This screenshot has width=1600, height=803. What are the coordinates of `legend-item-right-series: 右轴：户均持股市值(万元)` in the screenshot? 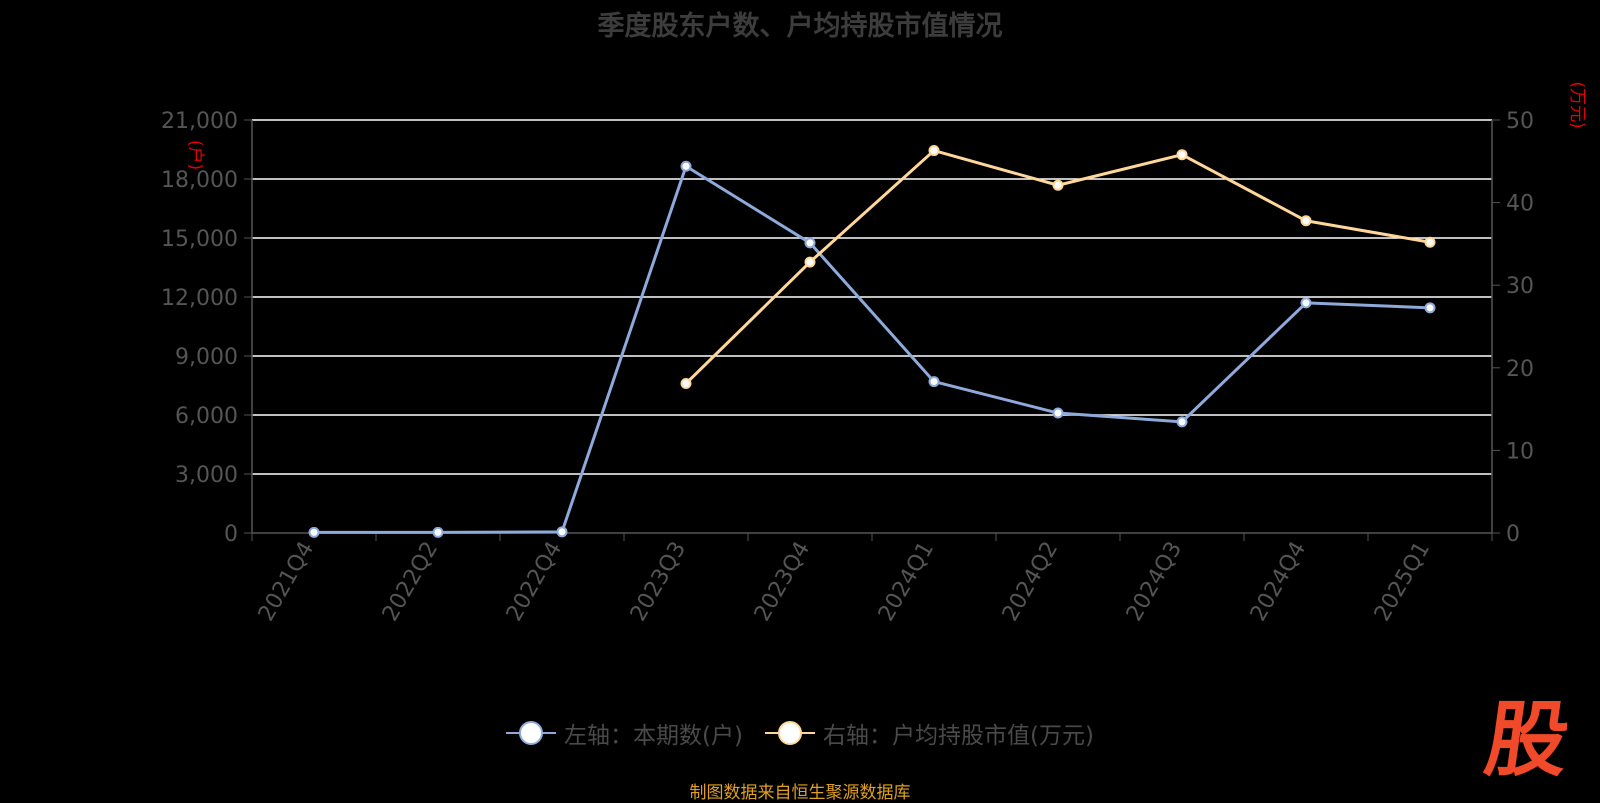 It's located at (929, 733).